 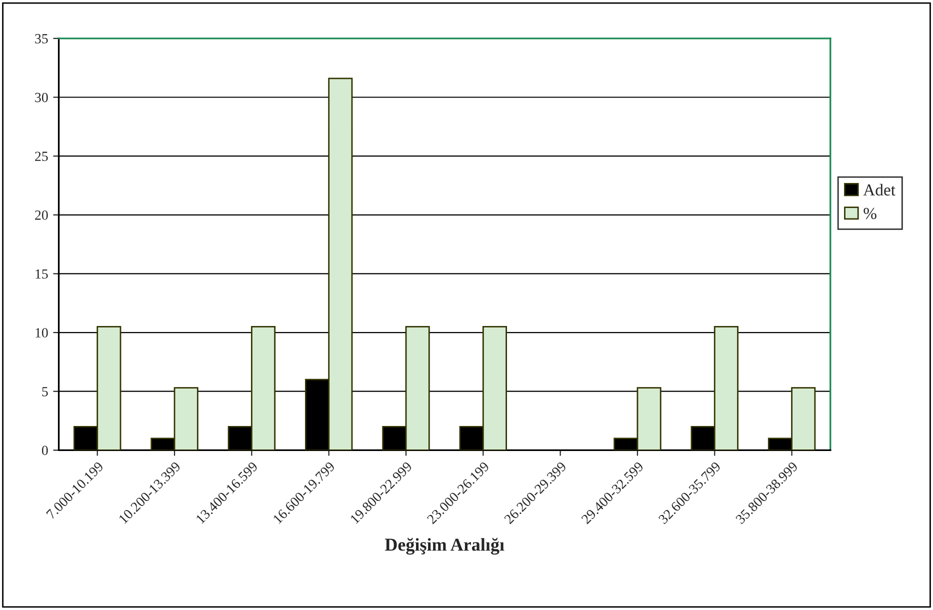 What do you see at coordinates (41, 39) in the screenshot?
I see `y-tick-label: 35` at bounding box center [41, 39].